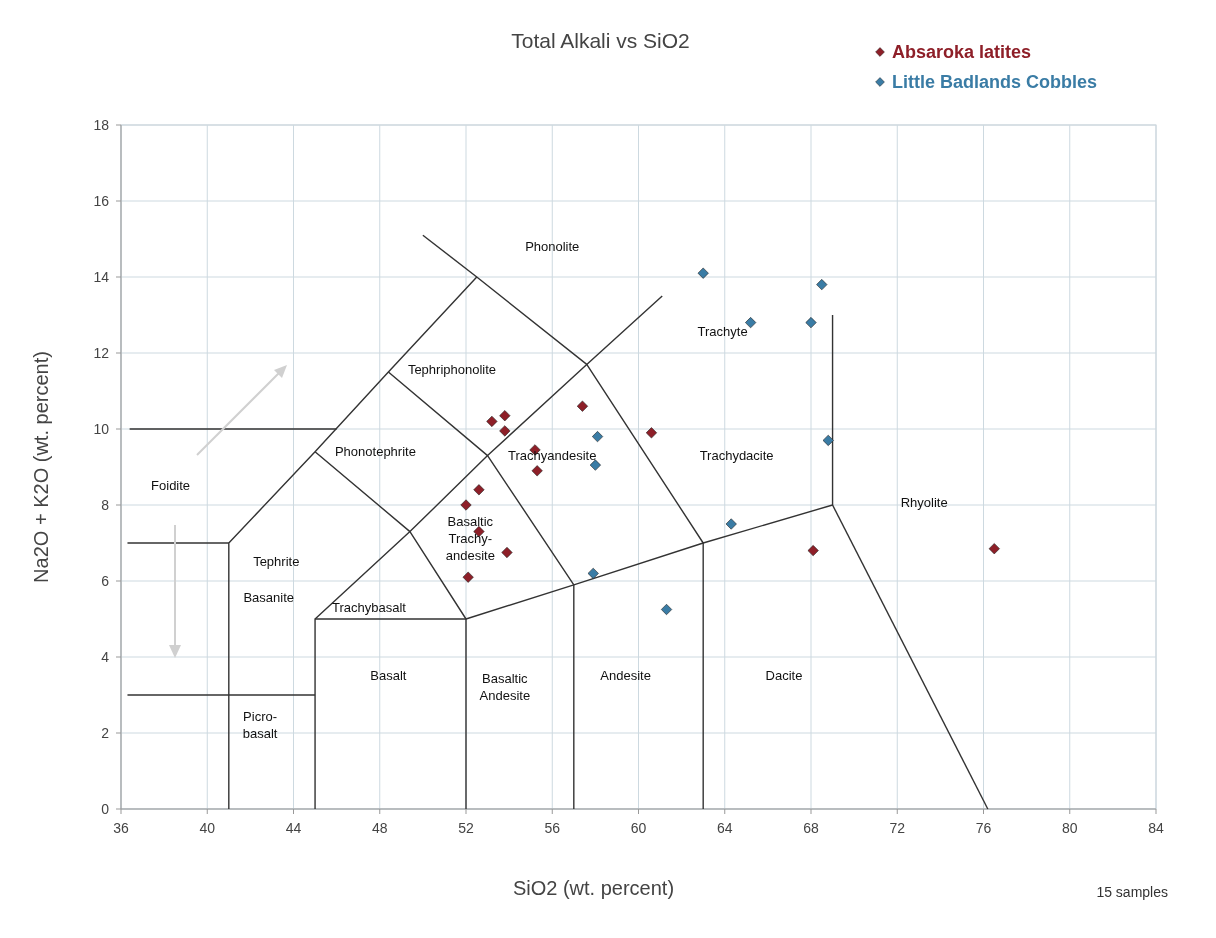 Image resolution: width=1216 pixels, height=938 pixels. What do you see at coordinates (101, 353) in the screenshot?
I see `y-tick-label: 12` at bounding box center [101, 353].